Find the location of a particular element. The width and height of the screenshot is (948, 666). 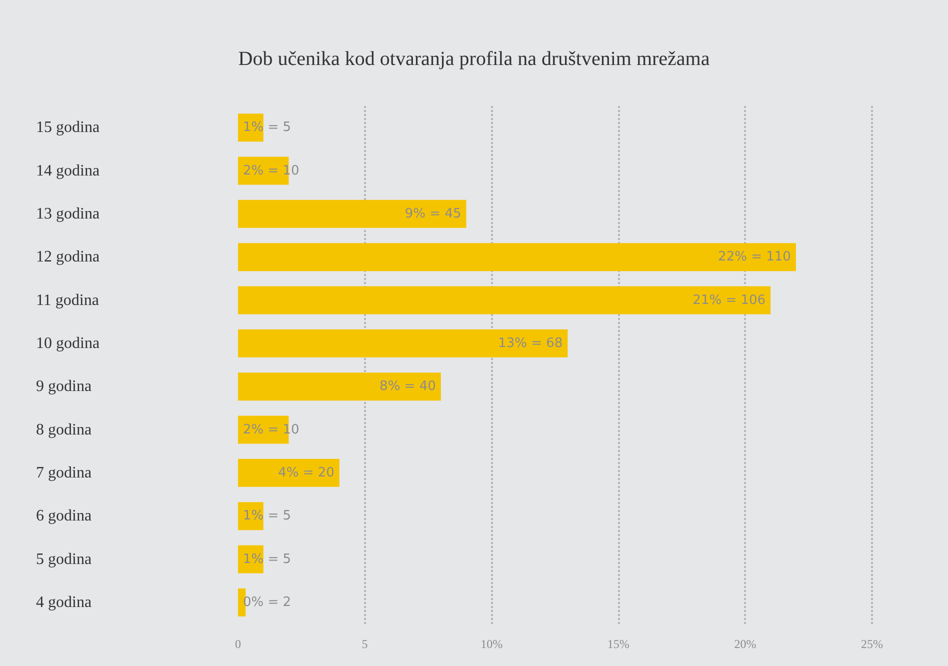

data-label: 21% = 106 is located at coordinates (729, 300).